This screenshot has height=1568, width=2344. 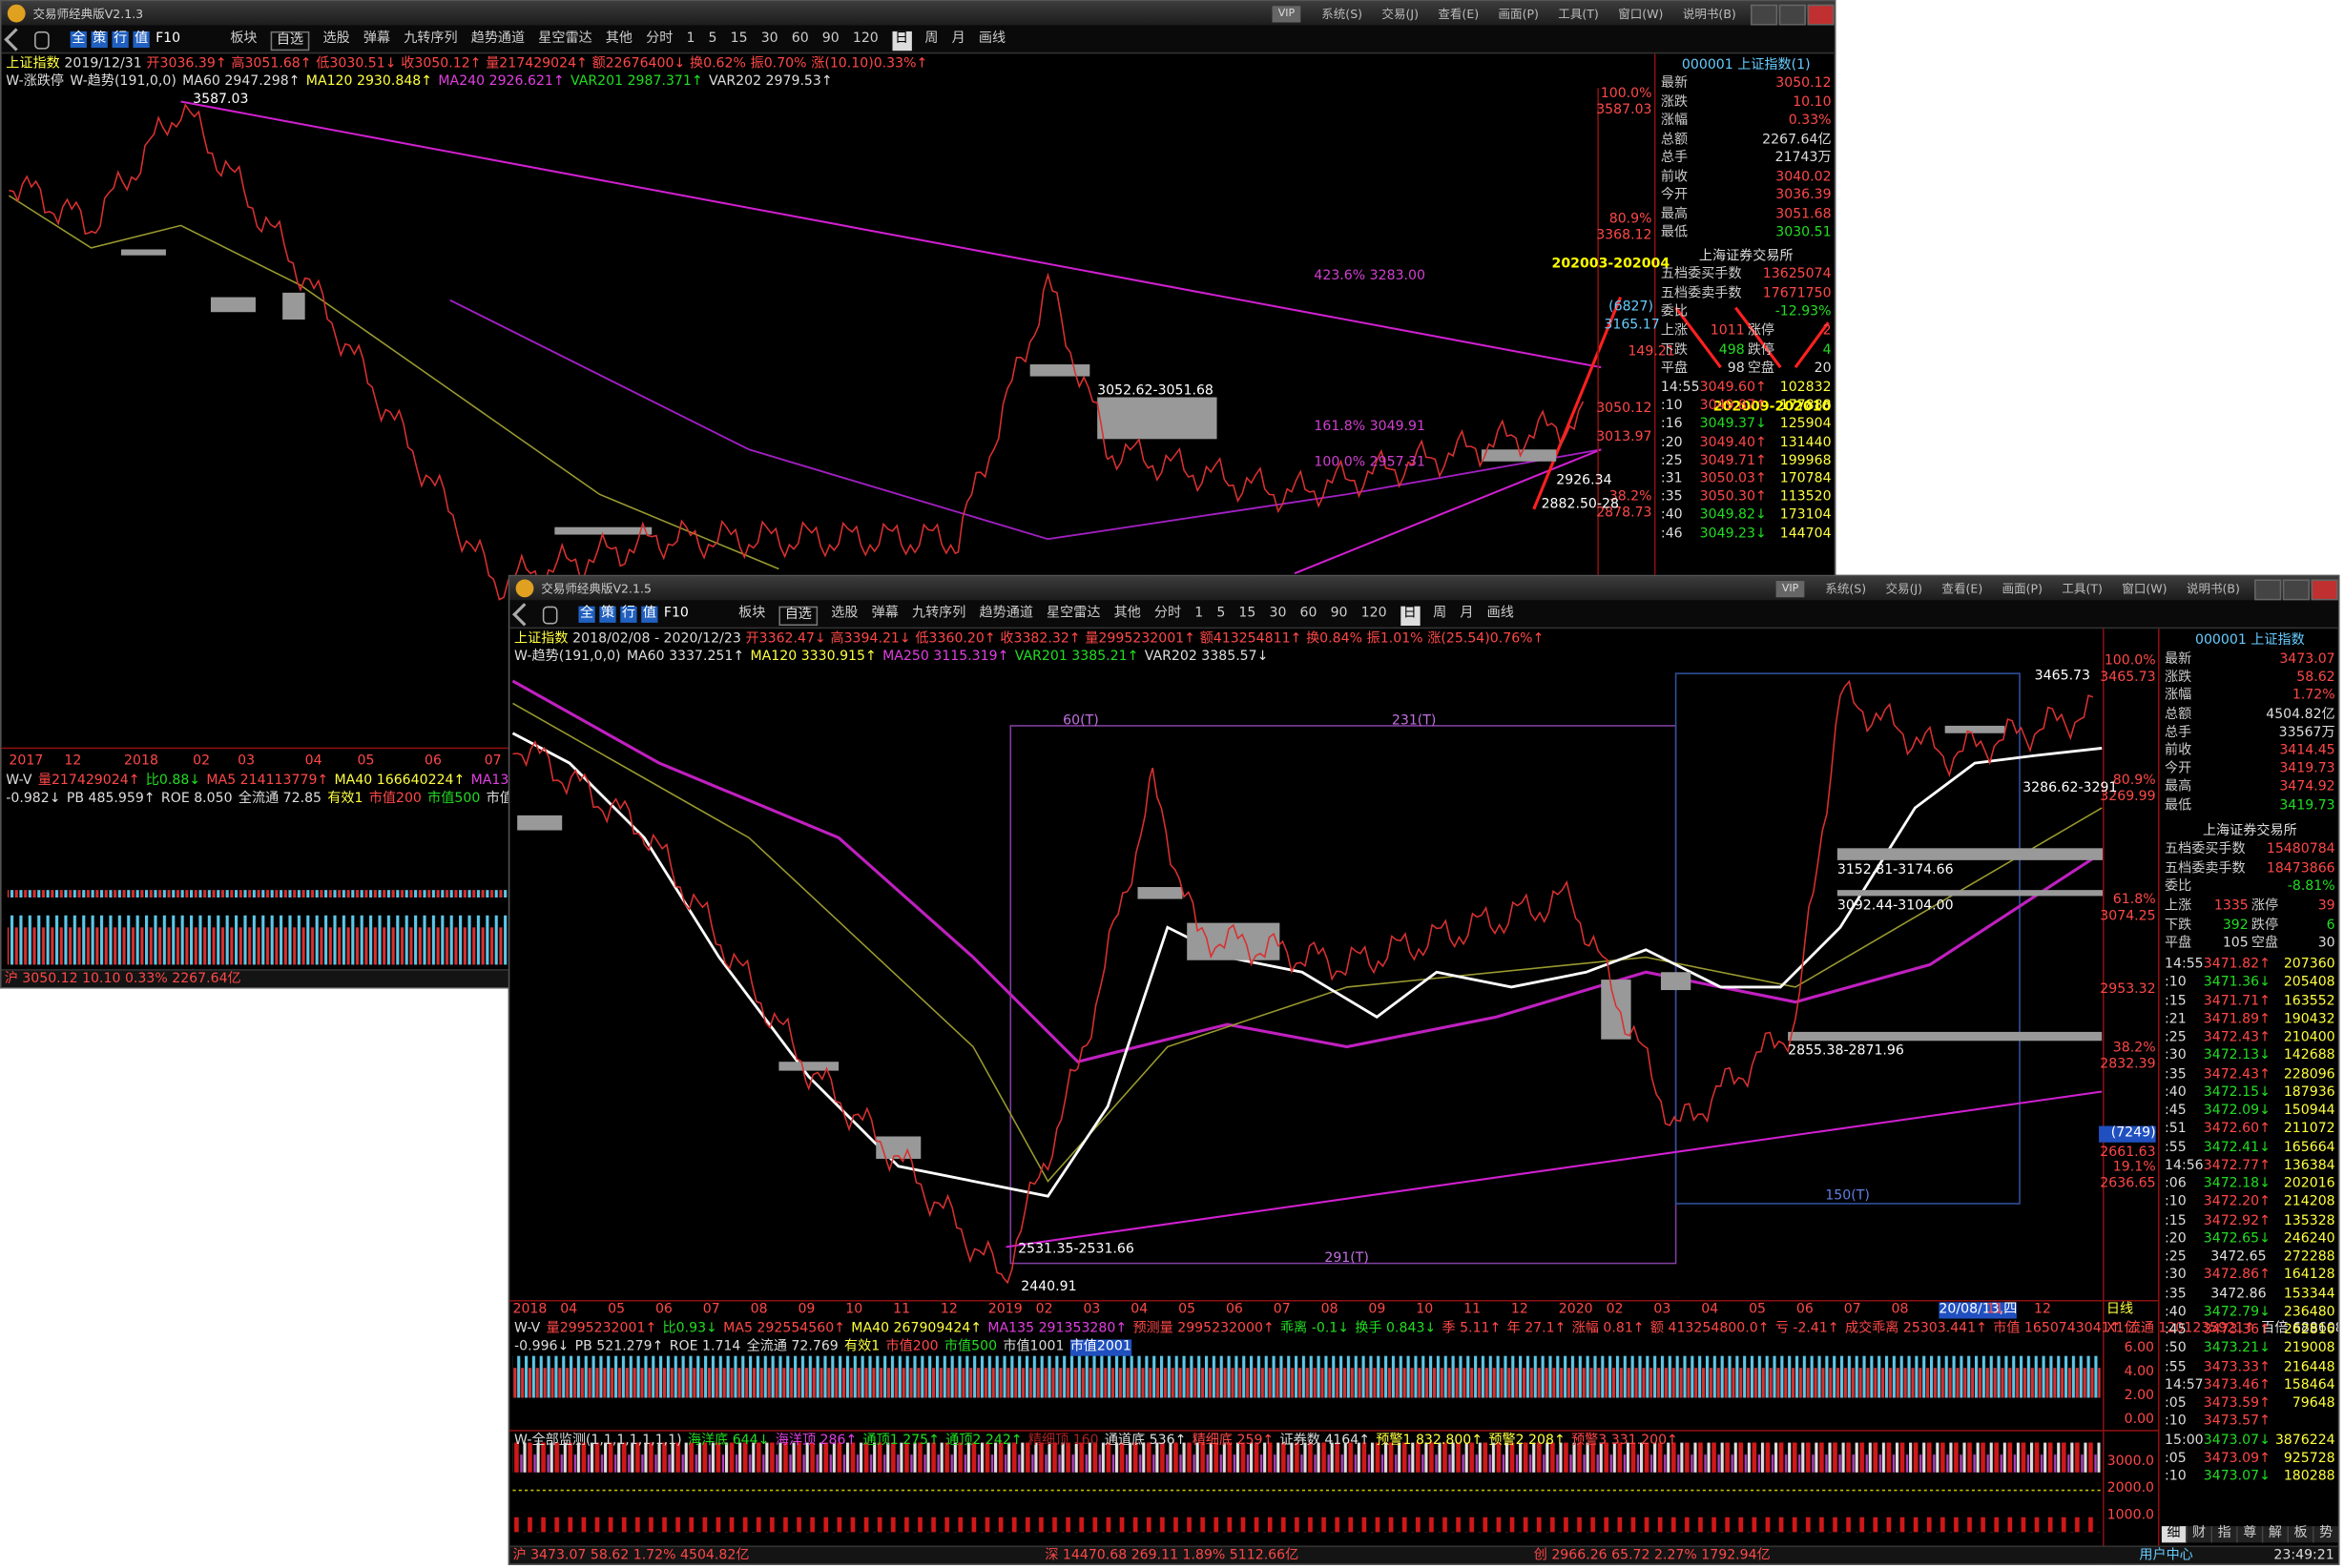 What do you see at coordinates (2200, 1534) in the screenshot?
I see `panel-tab: 财` at bounding box center [2200, 1534].